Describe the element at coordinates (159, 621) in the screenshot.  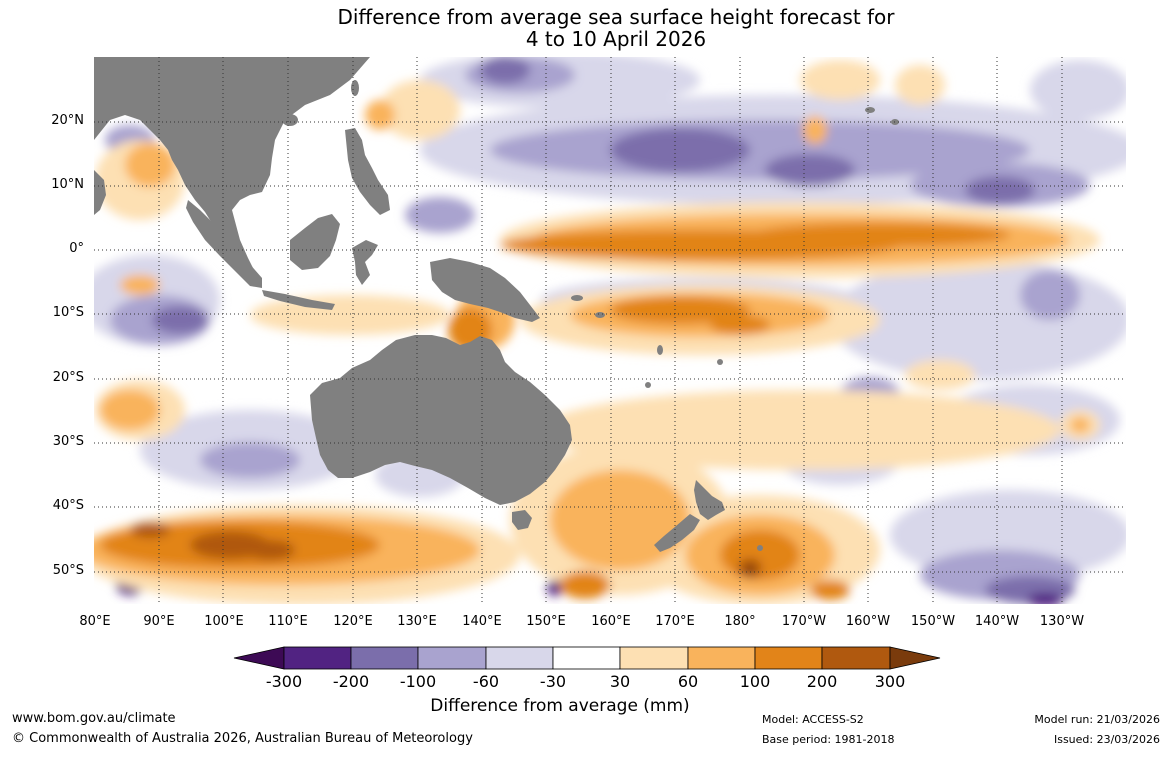
I see `lon-label: 90°E` at that location.